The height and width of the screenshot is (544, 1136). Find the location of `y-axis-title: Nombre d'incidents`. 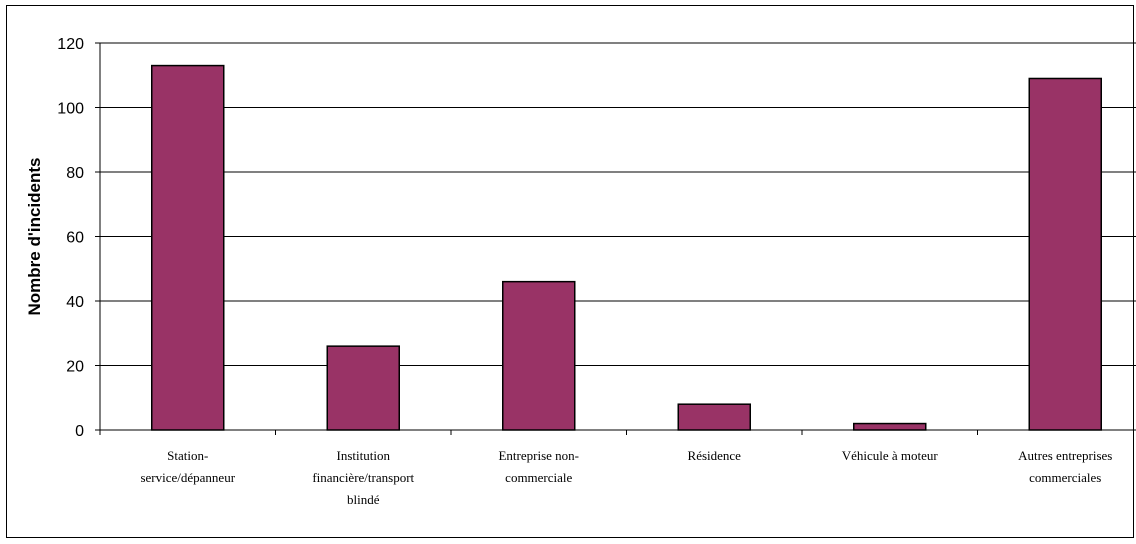

y-axis-title: Nombre d'incidents is located at coordinates (34, 236).